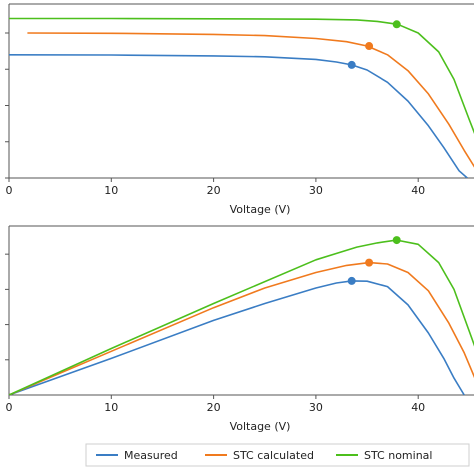  What do you see at coordinates (151, 455) in the screenshot?
I see `legend-label-measured: Measured` at bounding box center [151, 455].